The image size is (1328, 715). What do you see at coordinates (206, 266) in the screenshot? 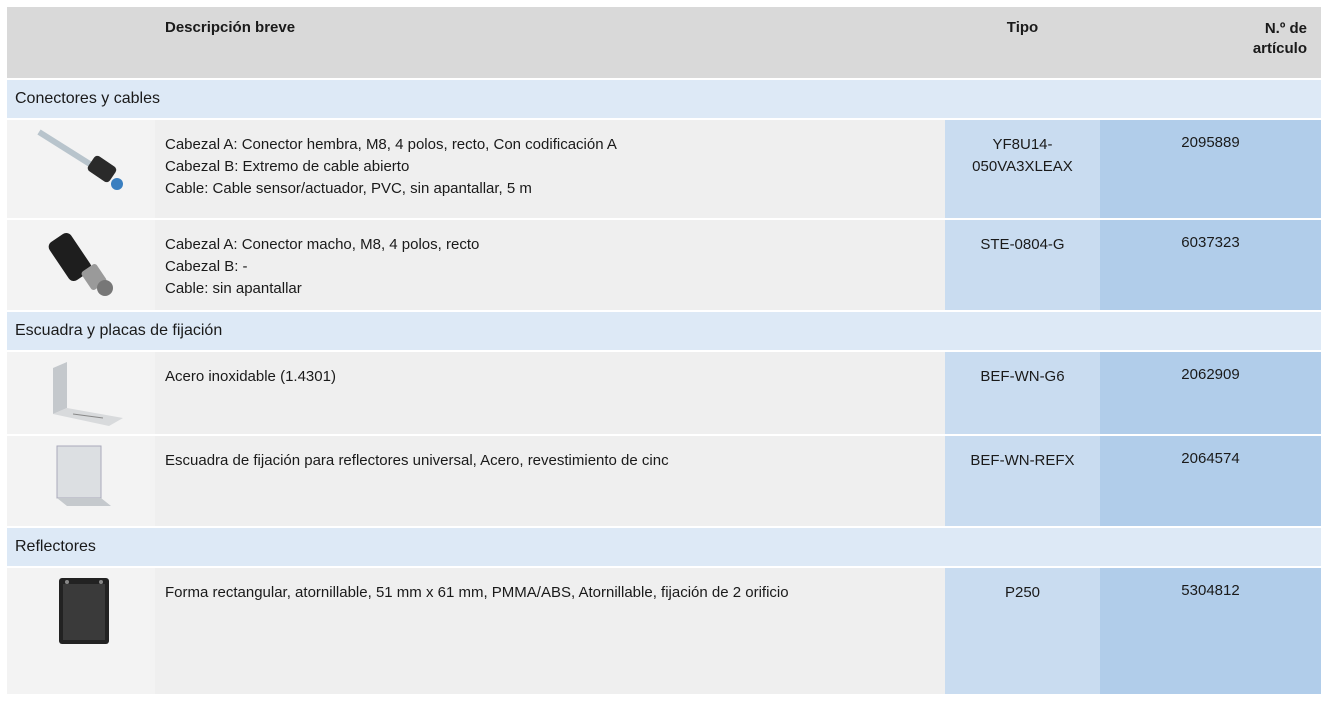
I see `description-line: Cabezal B: -` at bounding box center [206, 266].